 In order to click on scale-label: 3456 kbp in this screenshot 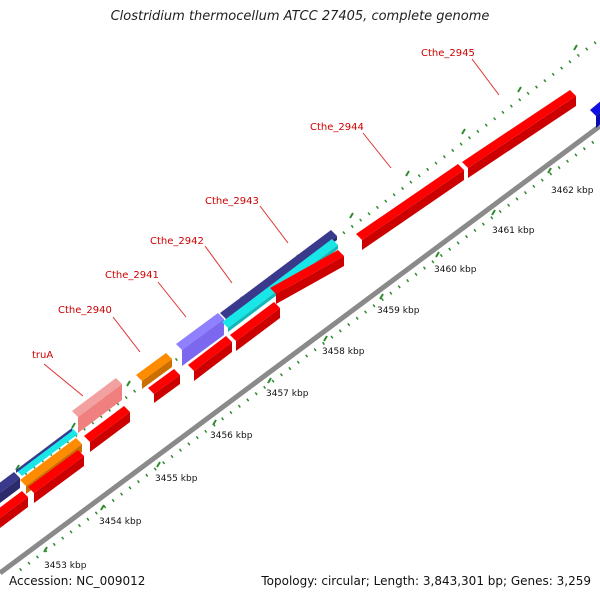, I will do `click(231, 436)`.